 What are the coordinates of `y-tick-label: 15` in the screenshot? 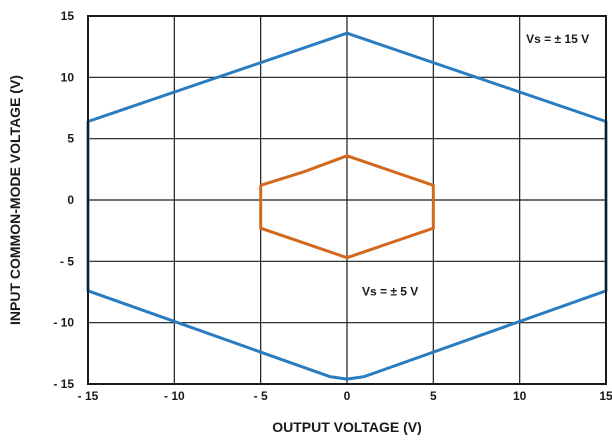 It's located at (68, 16).